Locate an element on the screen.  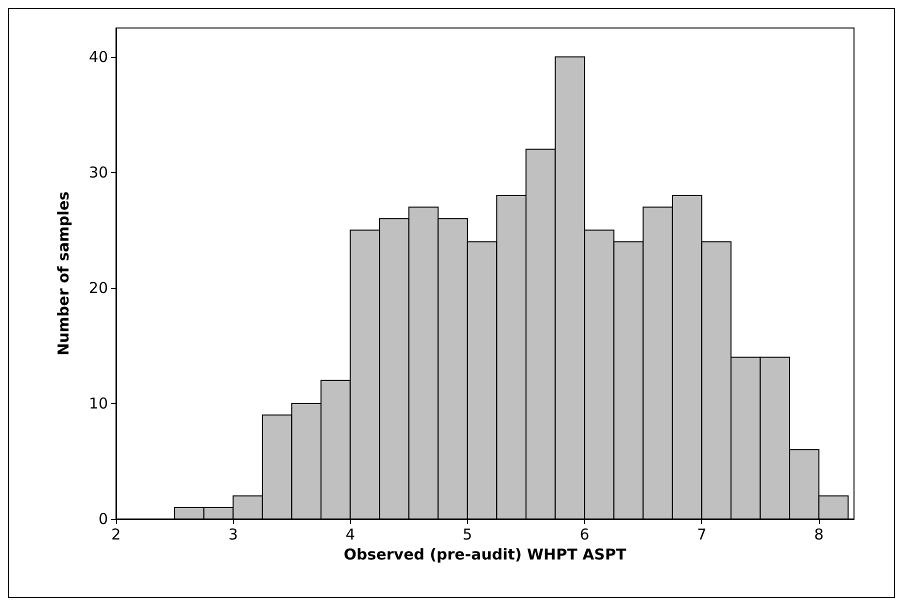
x-tick-label: 7 is located at coordinates (701, 535).